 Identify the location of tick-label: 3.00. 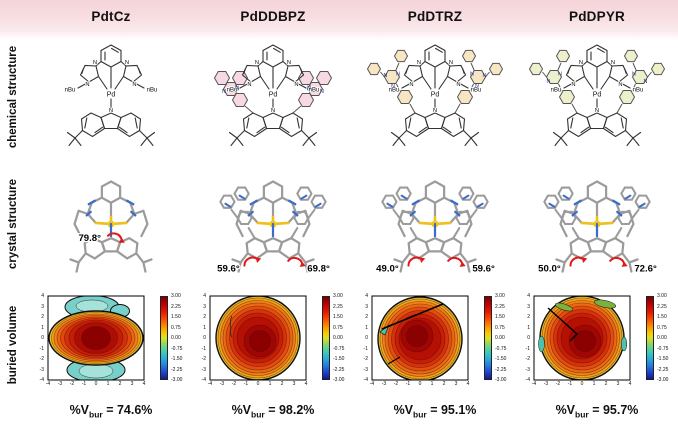
(338, 296).